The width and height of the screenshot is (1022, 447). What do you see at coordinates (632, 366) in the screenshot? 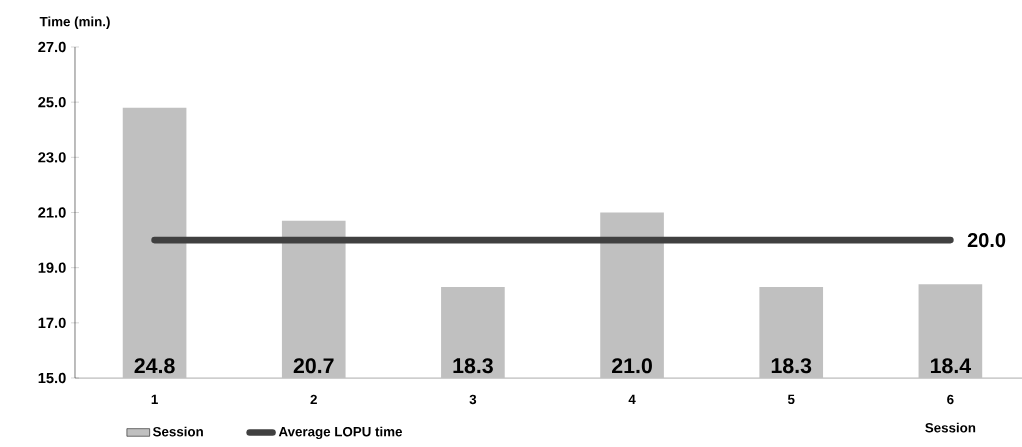
I see `data-label: 21.0` at bounding box center [632, 366].